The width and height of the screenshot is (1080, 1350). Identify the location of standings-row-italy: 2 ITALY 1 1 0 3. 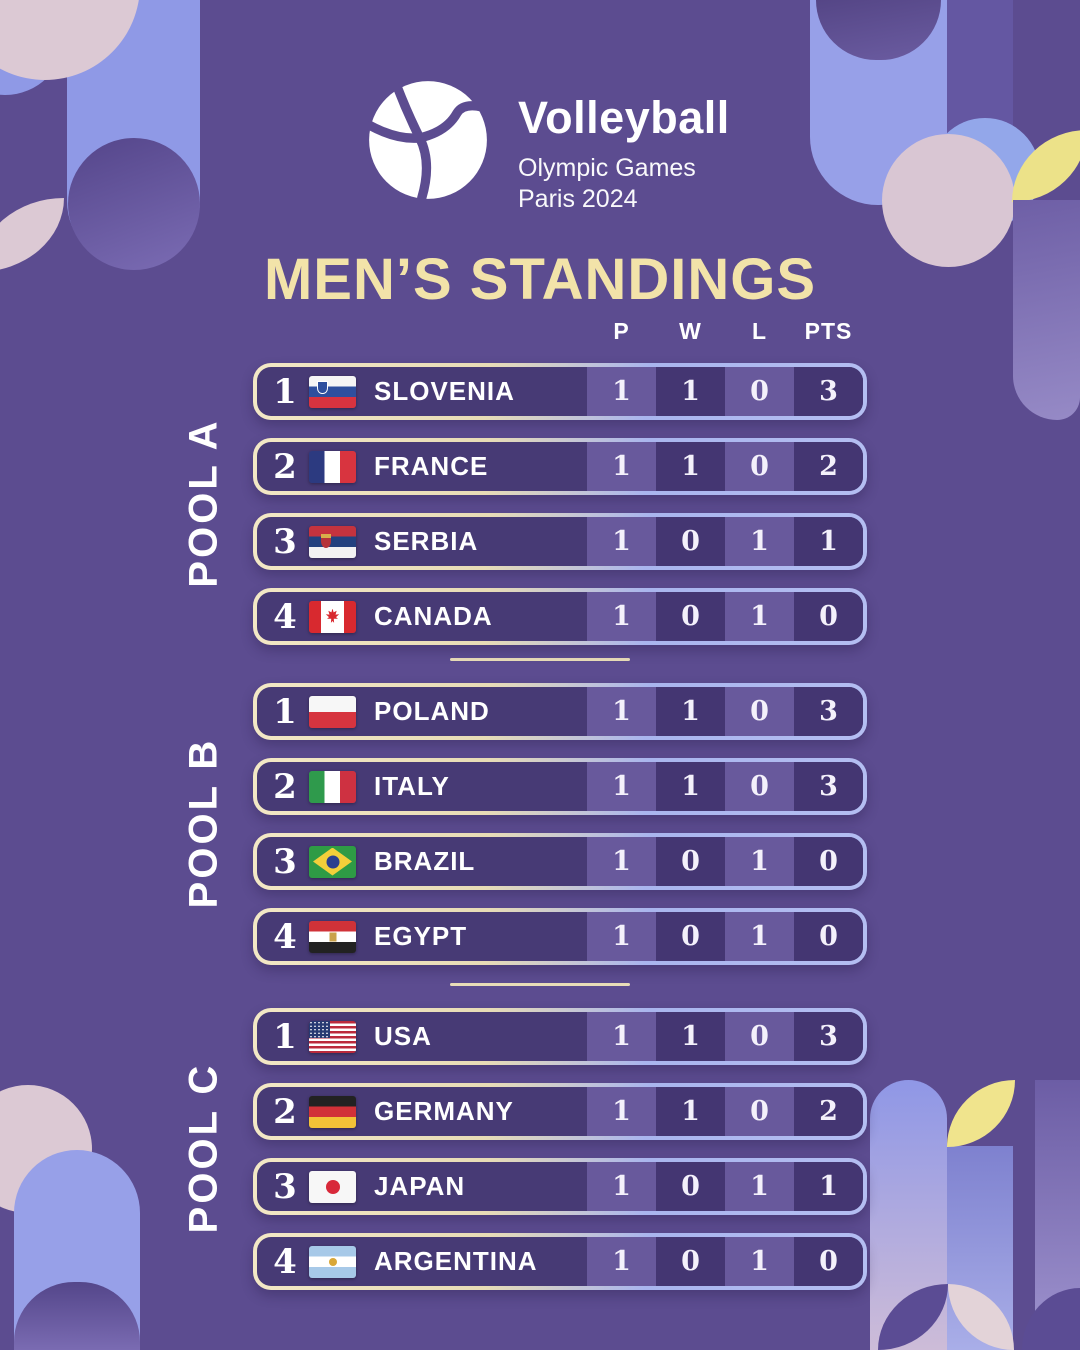
(560, 786).